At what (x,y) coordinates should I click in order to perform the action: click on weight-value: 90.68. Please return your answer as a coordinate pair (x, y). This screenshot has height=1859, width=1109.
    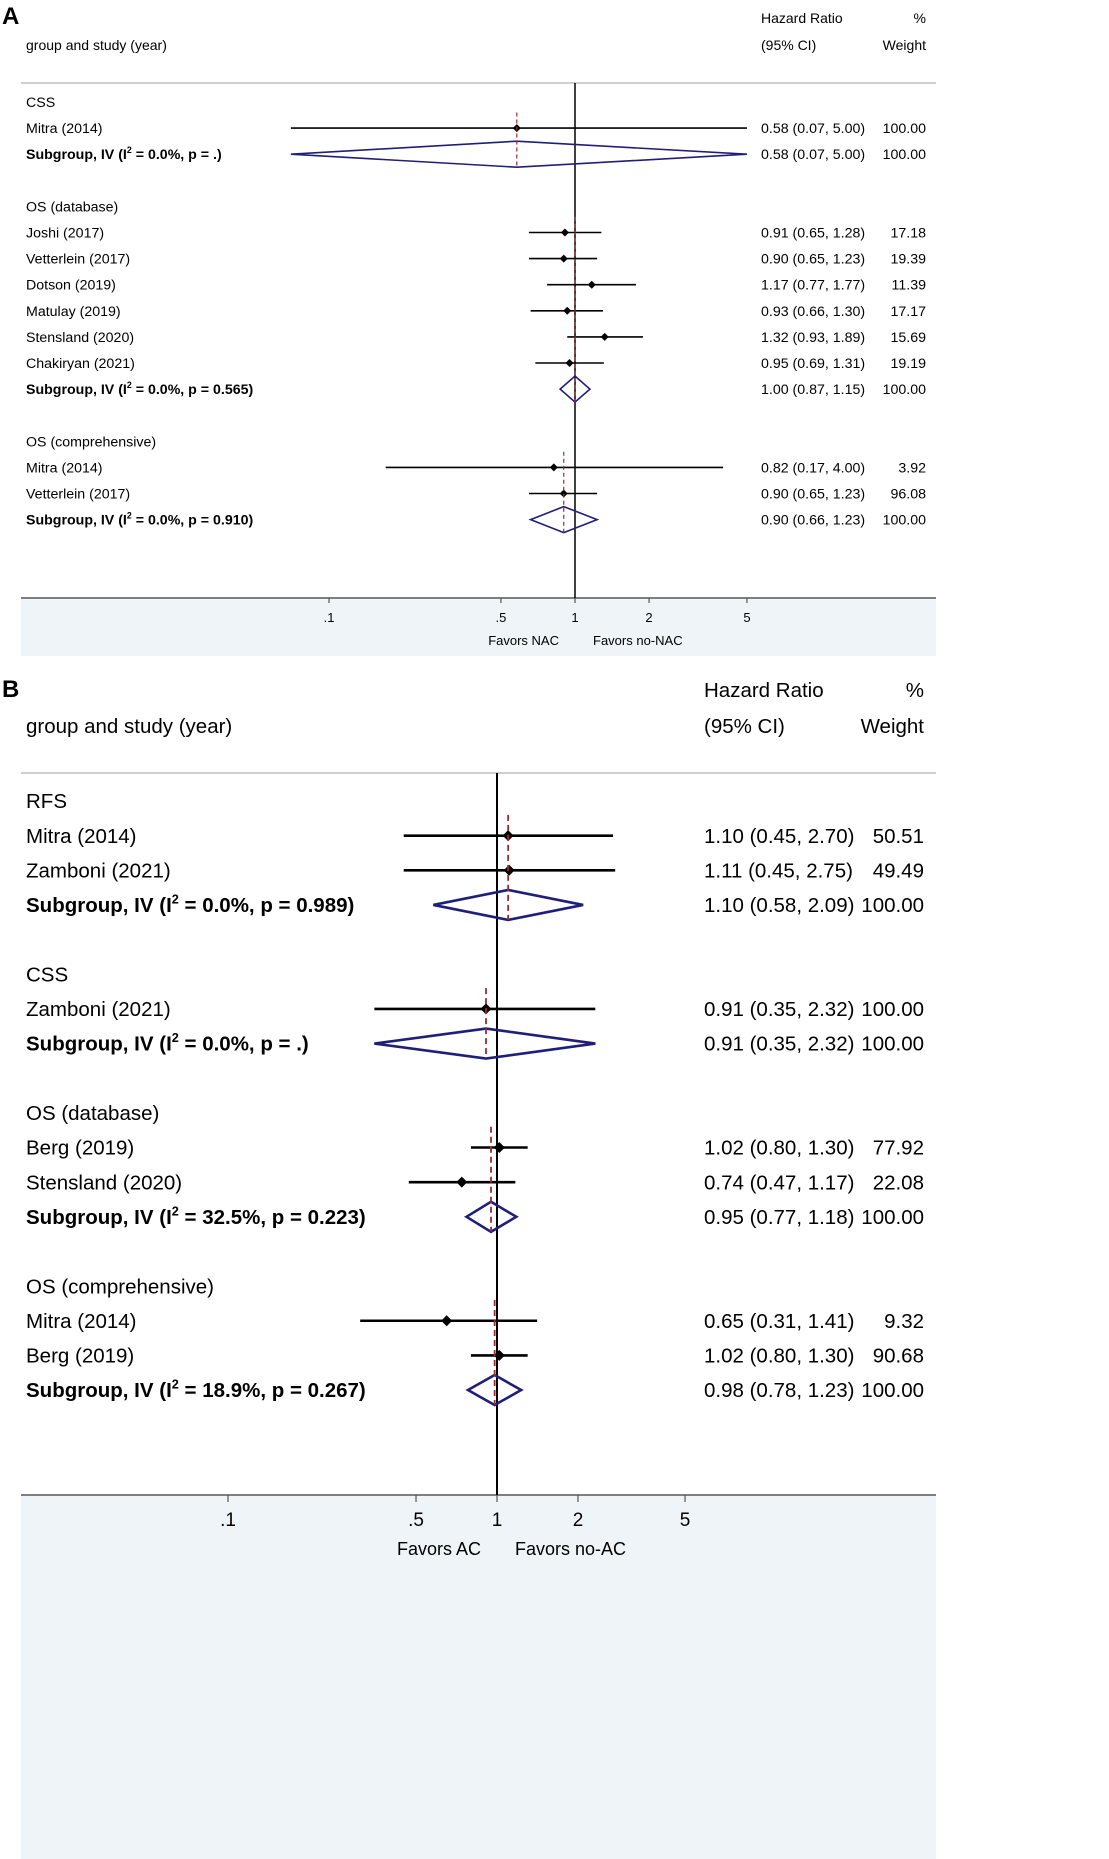
    Looking at the image, I should click on (898, 1356).